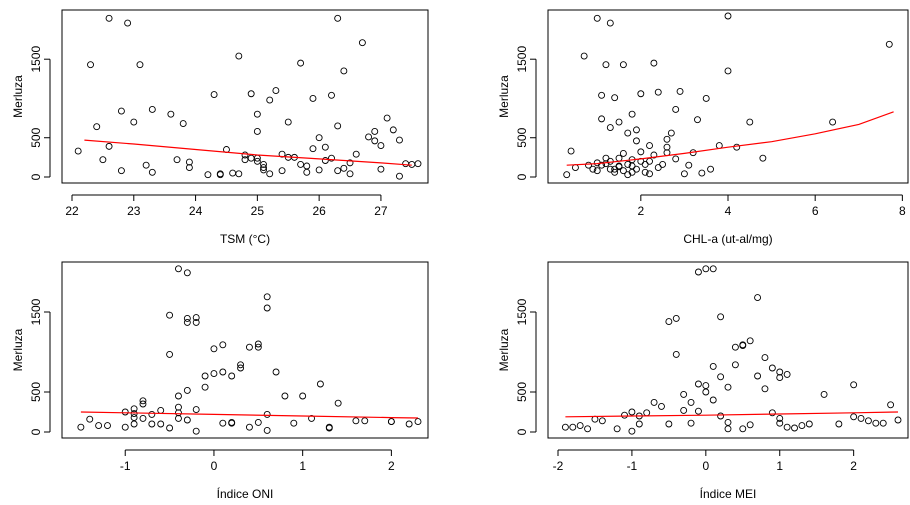  What do you see at coordinates (522, 176) in the screenshot?
I see `y-tick-label: 0` at bounding box center [522, 176].